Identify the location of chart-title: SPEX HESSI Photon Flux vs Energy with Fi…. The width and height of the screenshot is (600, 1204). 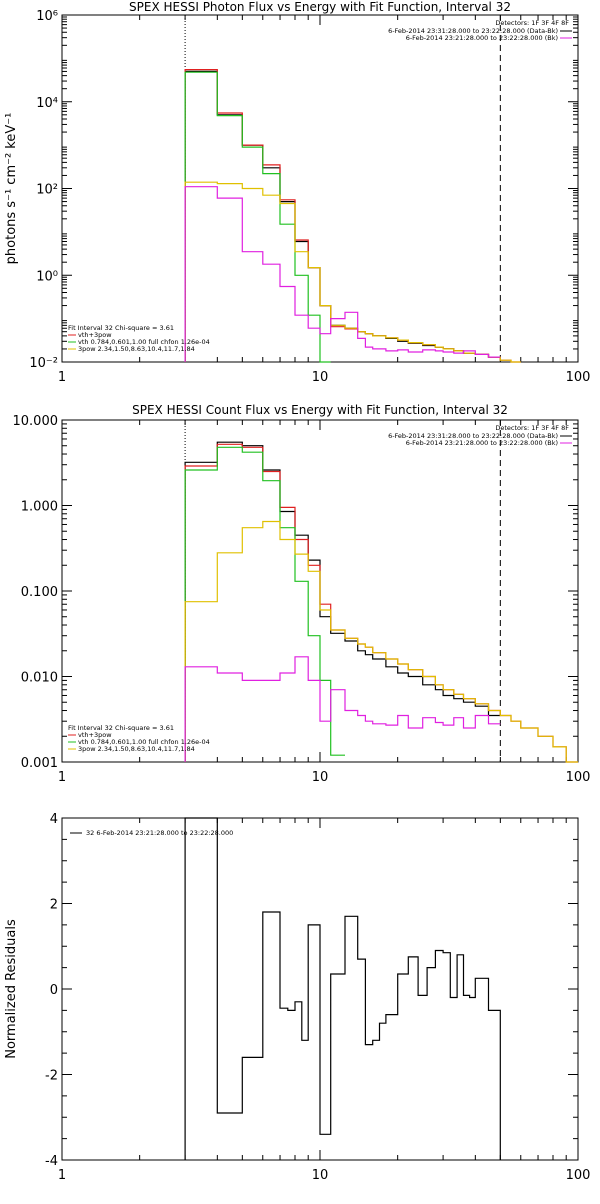
(320, 7).